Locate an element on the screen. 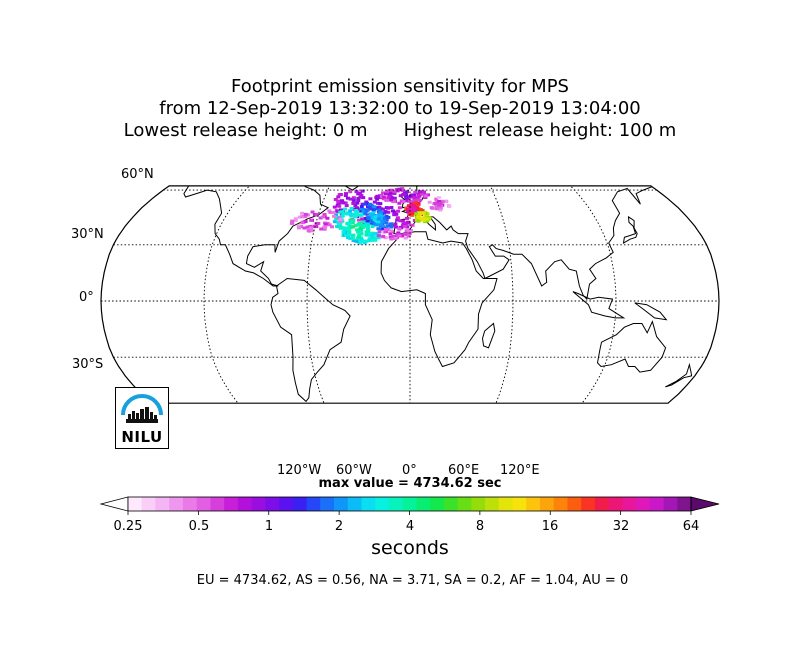 This screenshot has width=800, height=650. coastline-madagascar is located at coordinates (488, 335).